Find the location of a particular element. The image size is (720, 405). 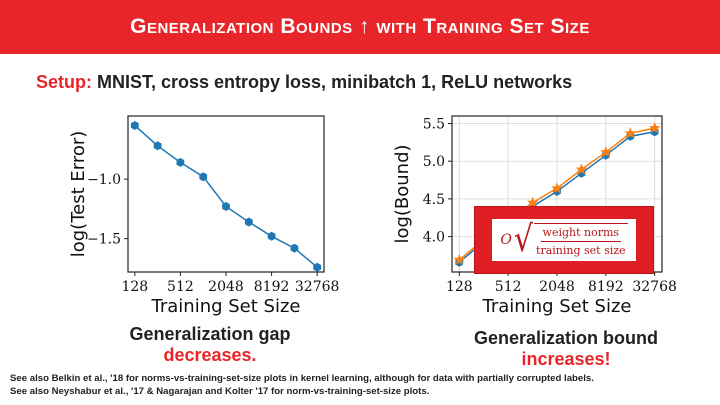

right-ytick-label-0: 4.0 is located at coordinates (434, 238).